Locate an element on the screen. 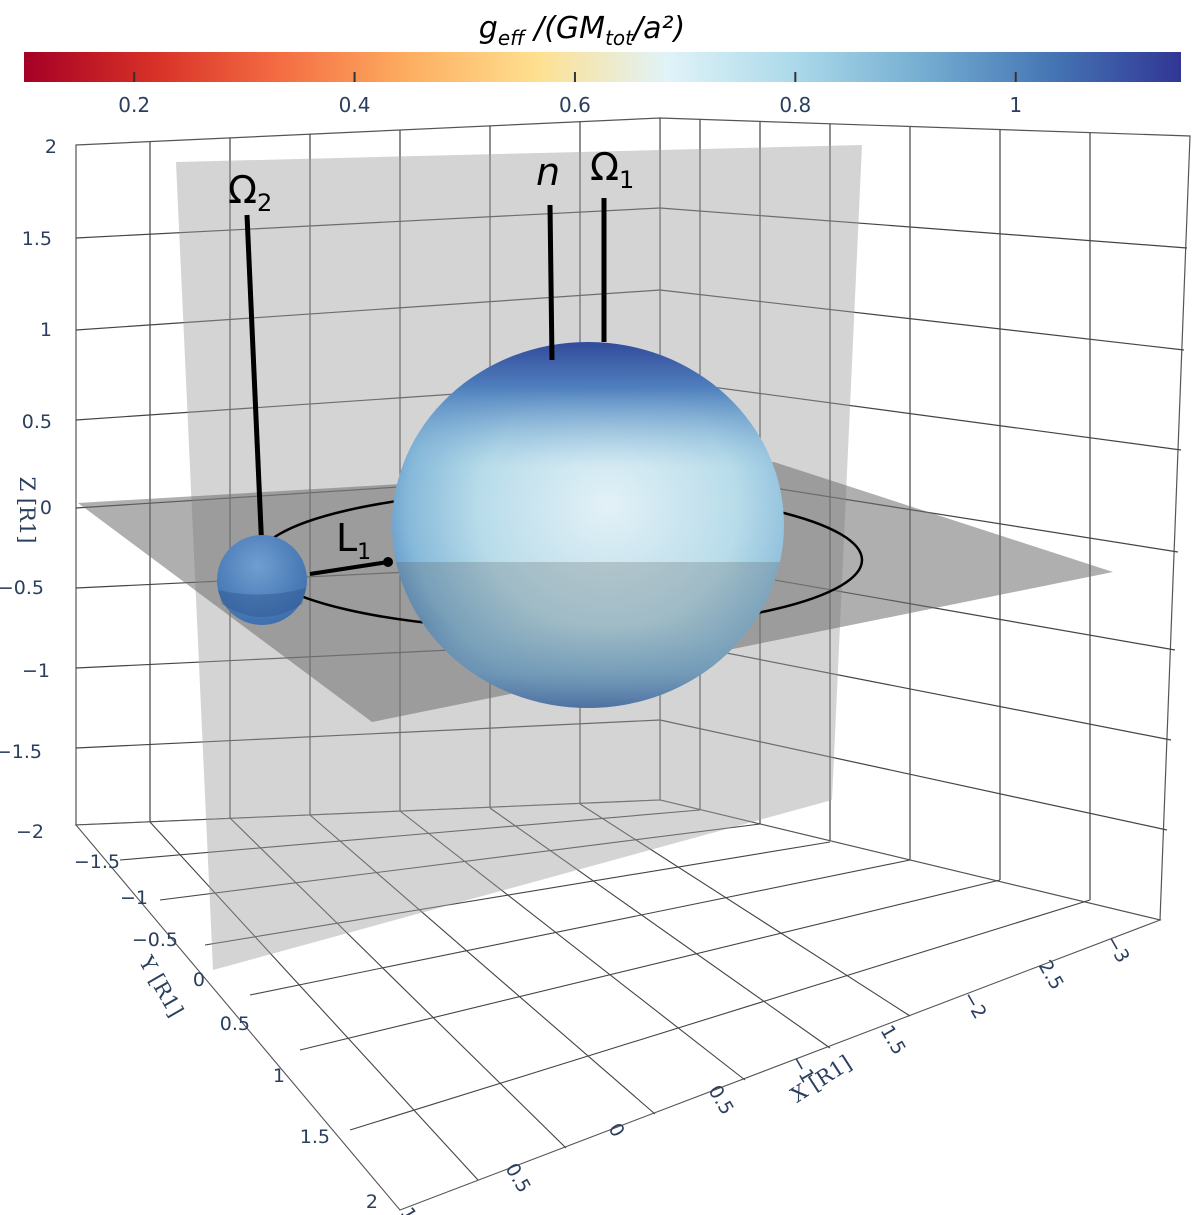  y-tick-label: 2 is located at coordinates (372, 1202).